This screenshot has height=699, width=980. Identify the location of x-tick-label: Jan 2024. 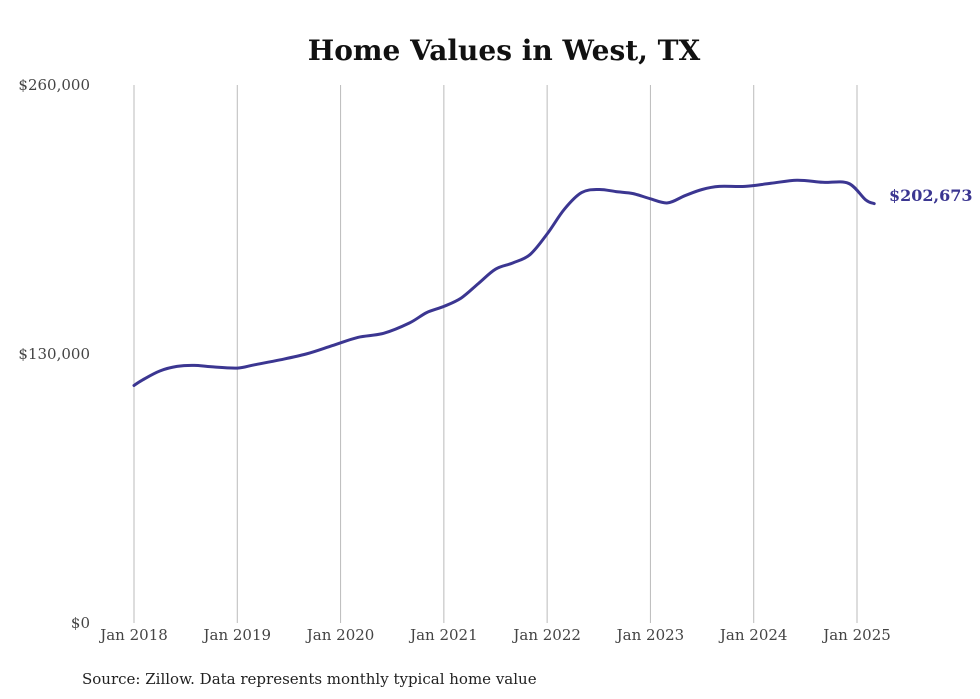
(753, 635).